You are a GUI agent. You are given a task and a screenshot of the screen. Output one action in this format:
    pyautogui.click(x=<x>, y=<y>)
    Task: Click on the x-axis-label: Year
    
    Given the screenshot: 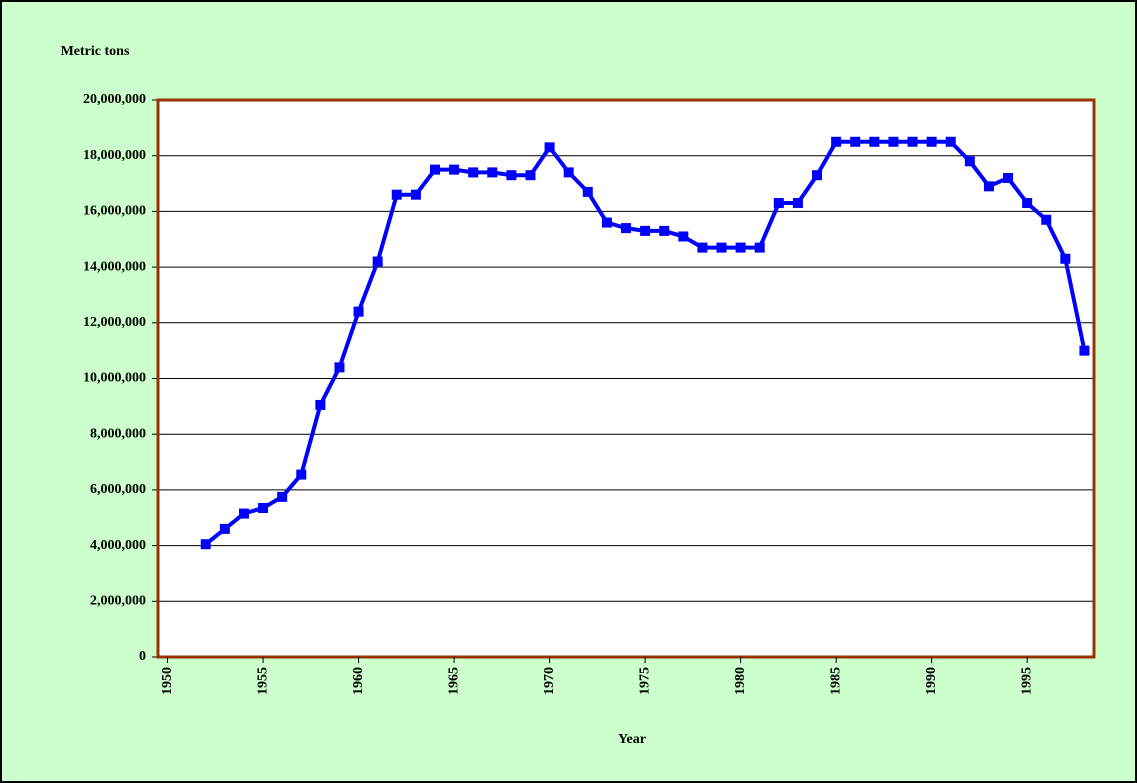 What is the action you would take?
    pyautogui.click(x=632, y=739)
    